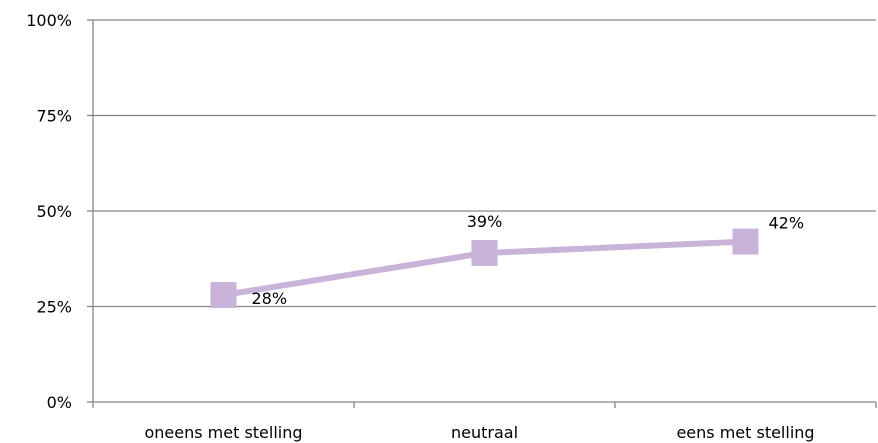 Image resolution: width=878 pixels, height=443 pixels. What do you see at coordinates (59, 402) in the screenshot?
I see `y-tick-label: 0%` at bounding box center [59, 402].